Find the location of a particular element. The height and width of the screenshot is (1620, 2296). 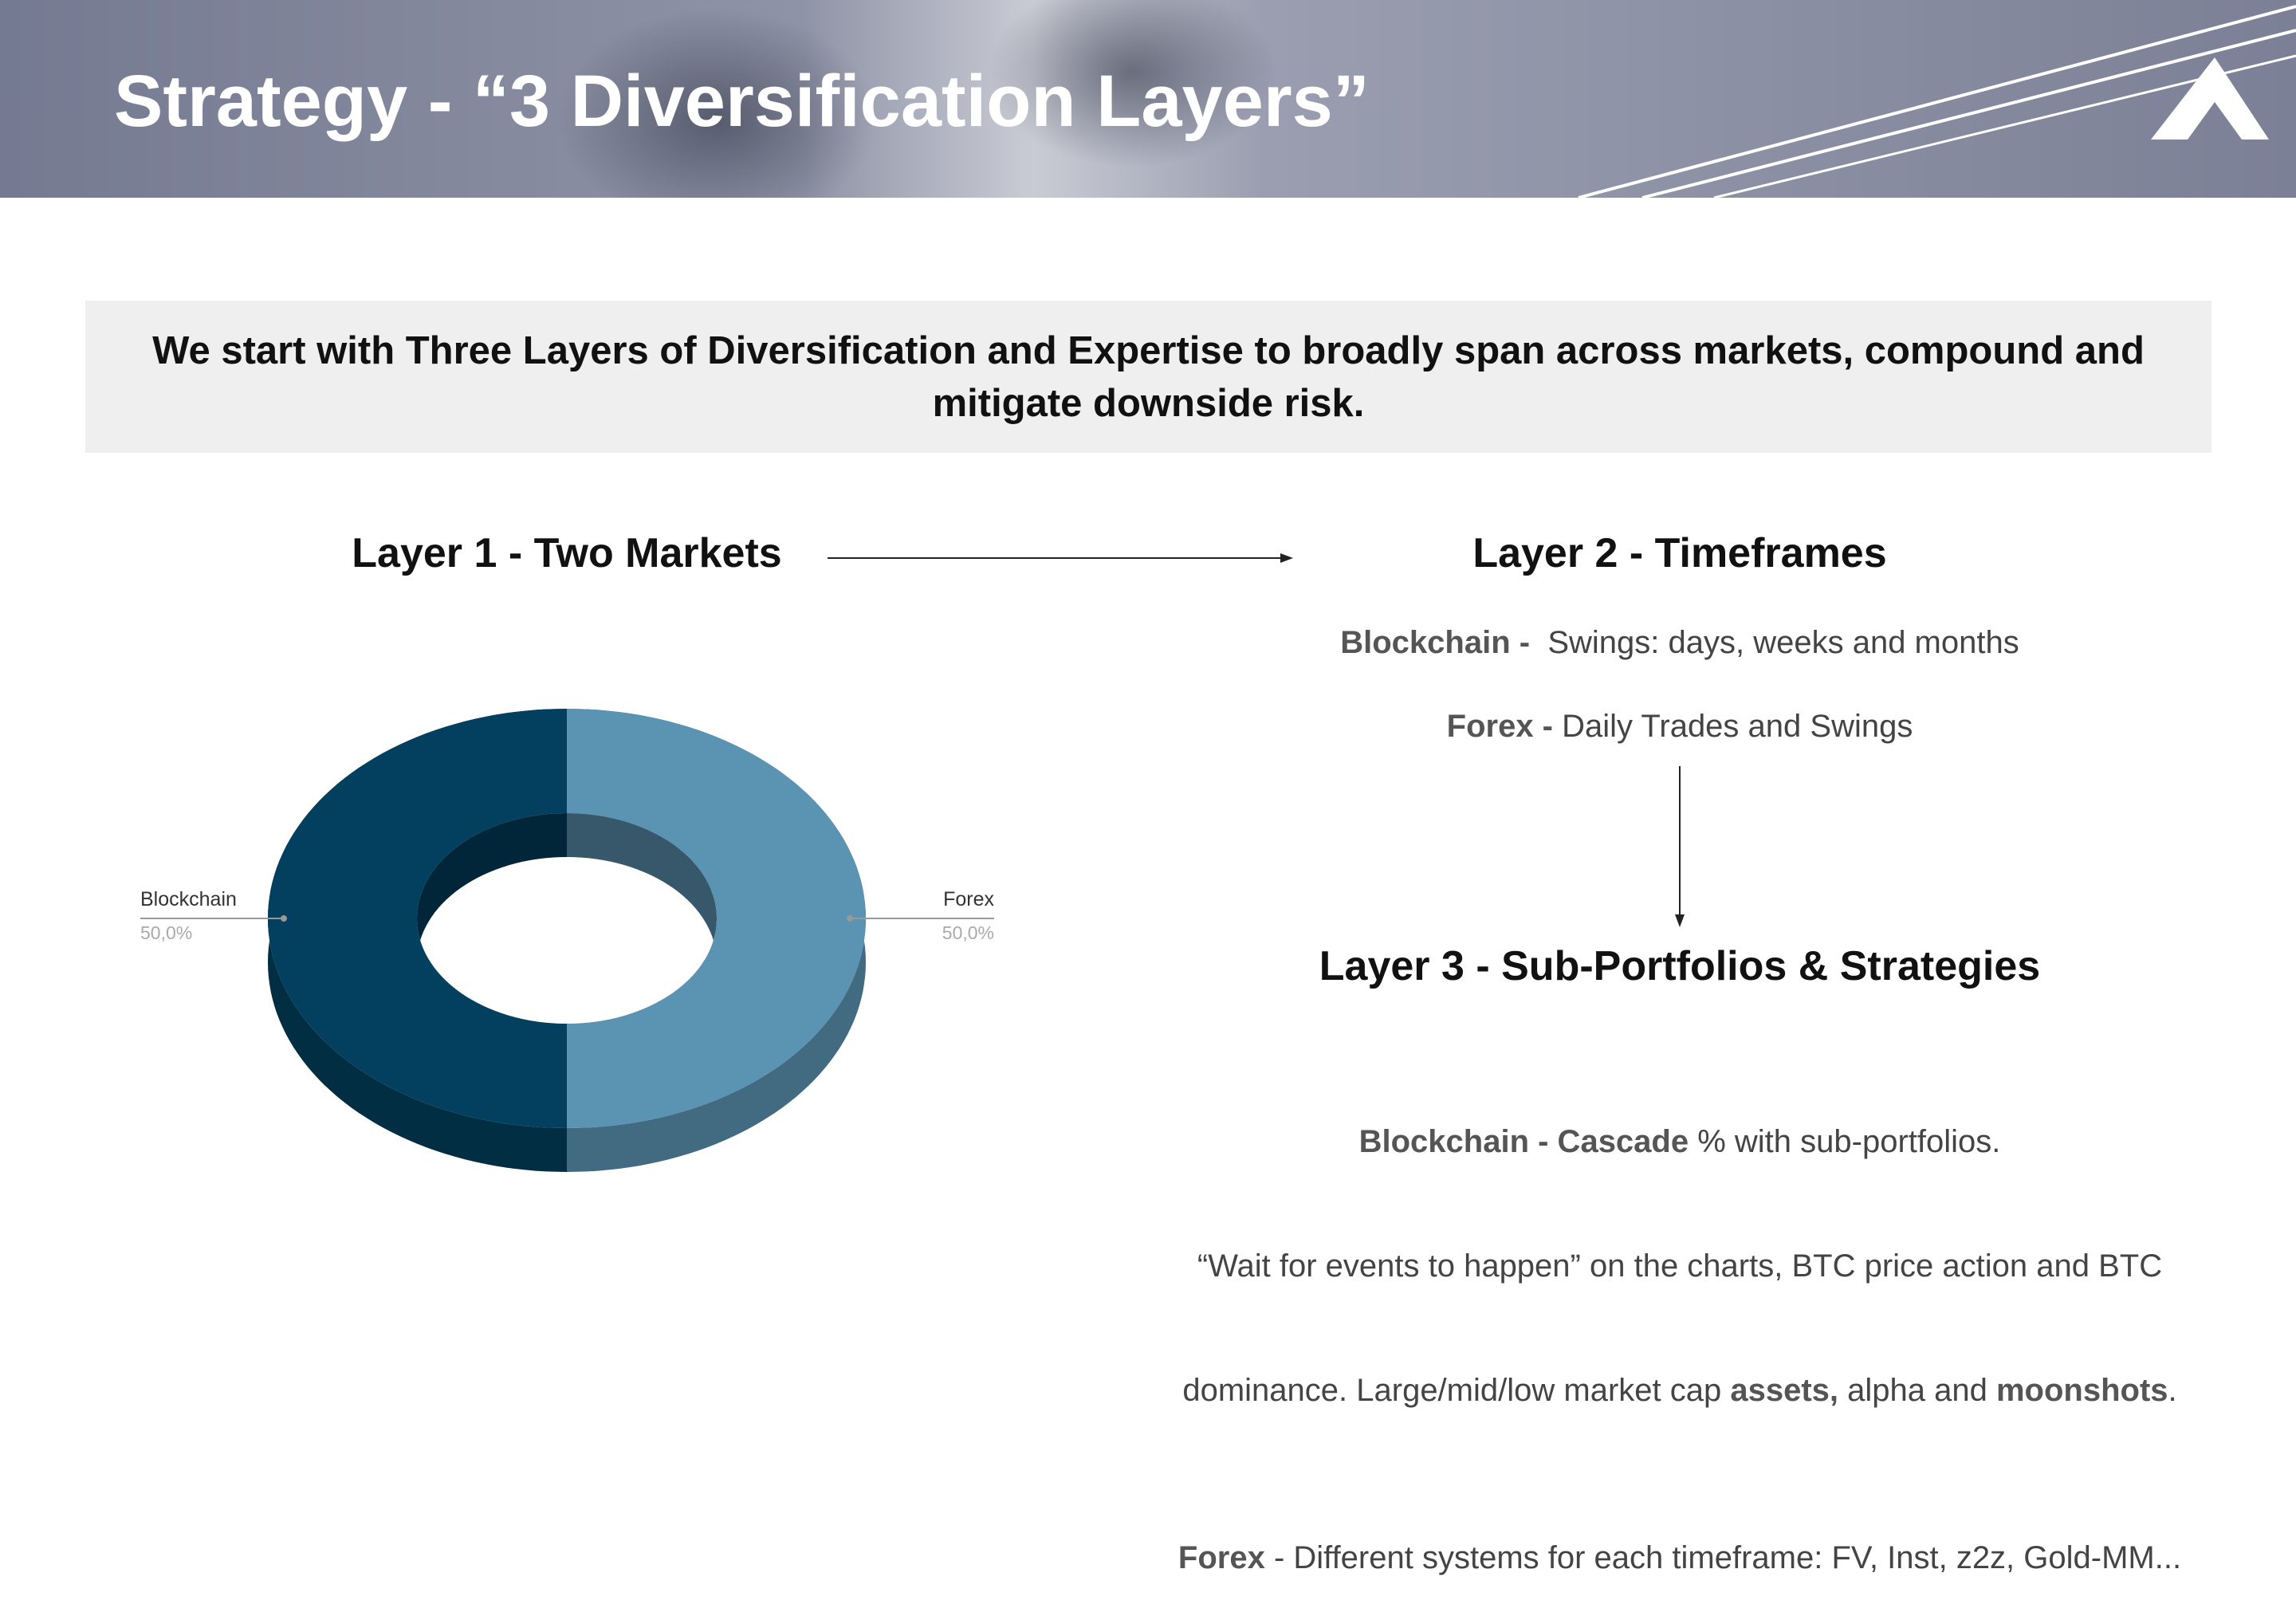

text: alpha and is located at coordinates (1917, 1391).